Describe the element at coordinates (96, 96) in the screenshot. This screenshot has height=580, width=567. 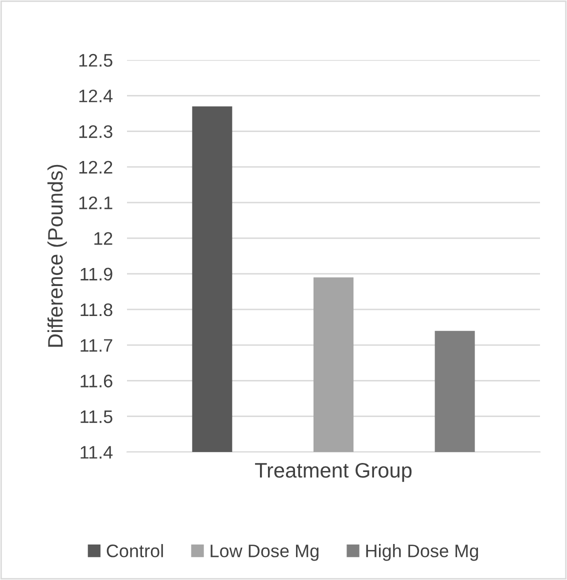
I see `y-tick-label: 12.4` at that location.